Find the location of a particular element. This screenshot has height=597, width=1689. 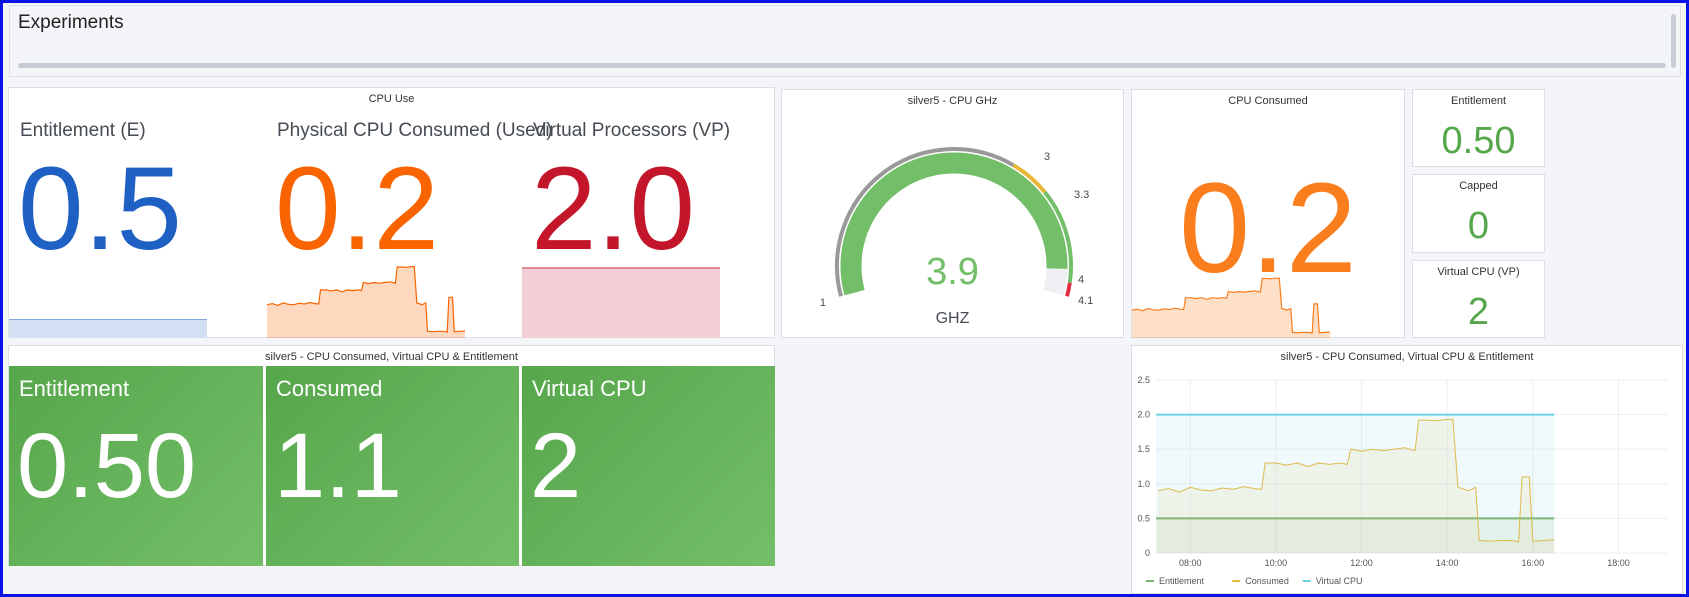

y-tick-label: 1.5 is located at coordinates (1143, 449).